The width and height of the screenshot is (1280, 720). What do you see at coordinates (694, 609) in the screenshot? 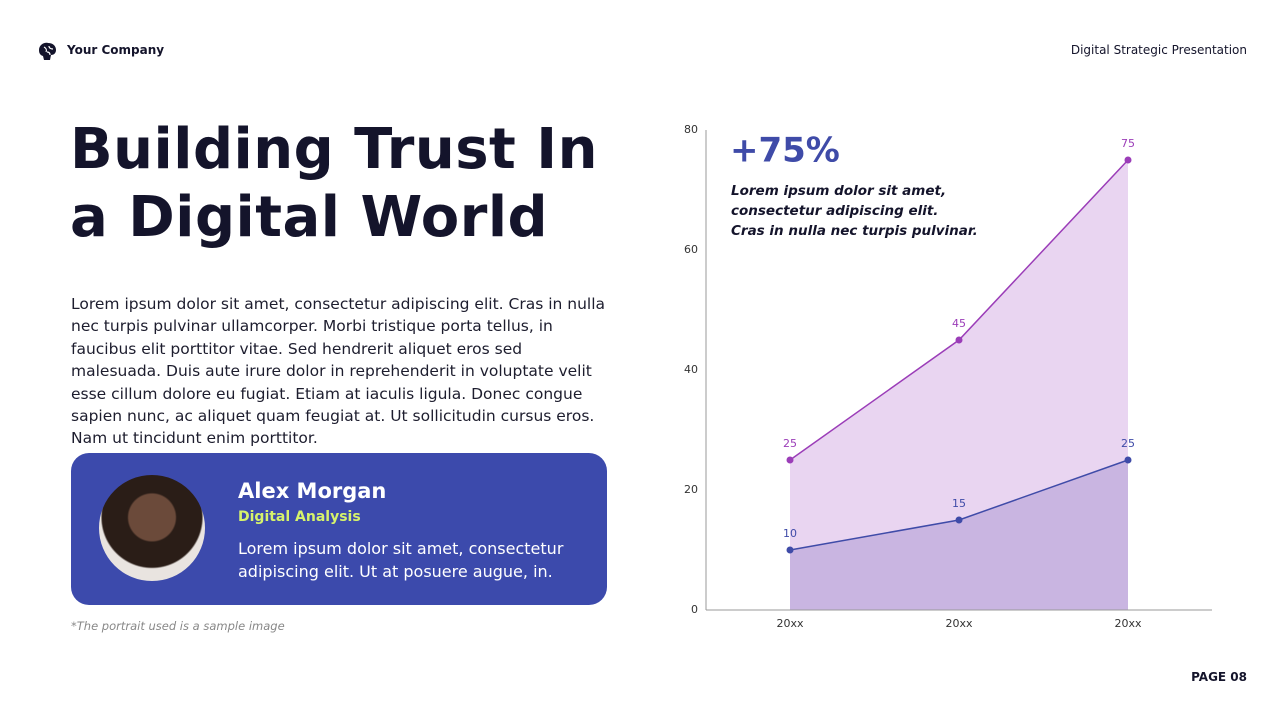
I see `y-tick-label: 0` at bounding box center [694, 609].